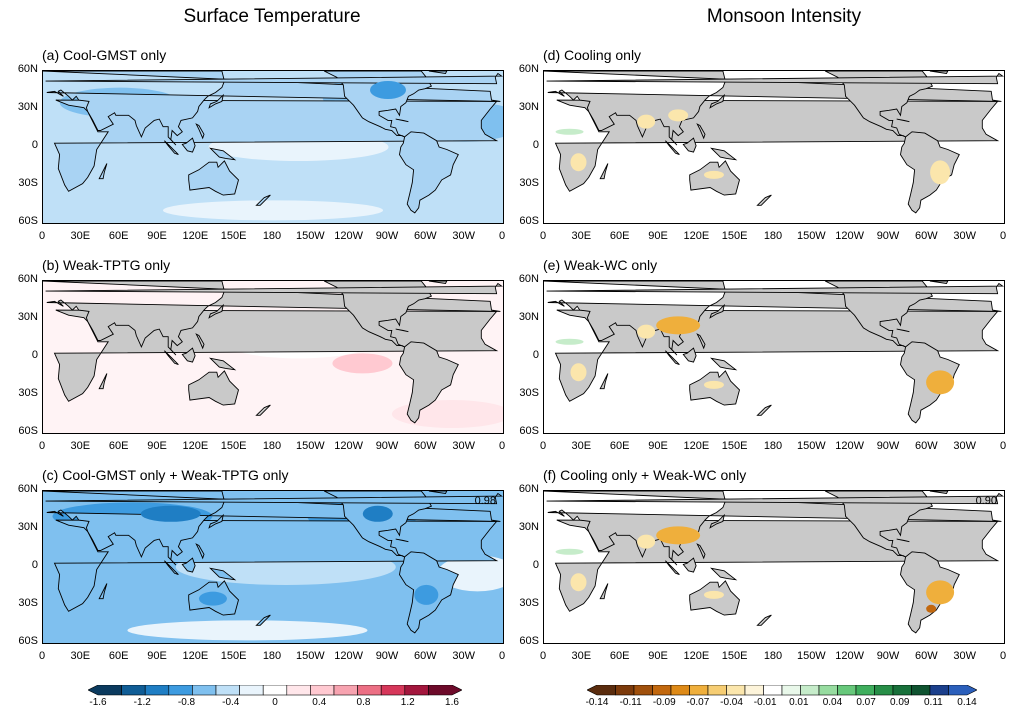 The height and width of the screenshot is (718, 1021). Describe the element at coordinates (186, 702) in the screenshot. I see `colorbar-label: -0.8` at that location.